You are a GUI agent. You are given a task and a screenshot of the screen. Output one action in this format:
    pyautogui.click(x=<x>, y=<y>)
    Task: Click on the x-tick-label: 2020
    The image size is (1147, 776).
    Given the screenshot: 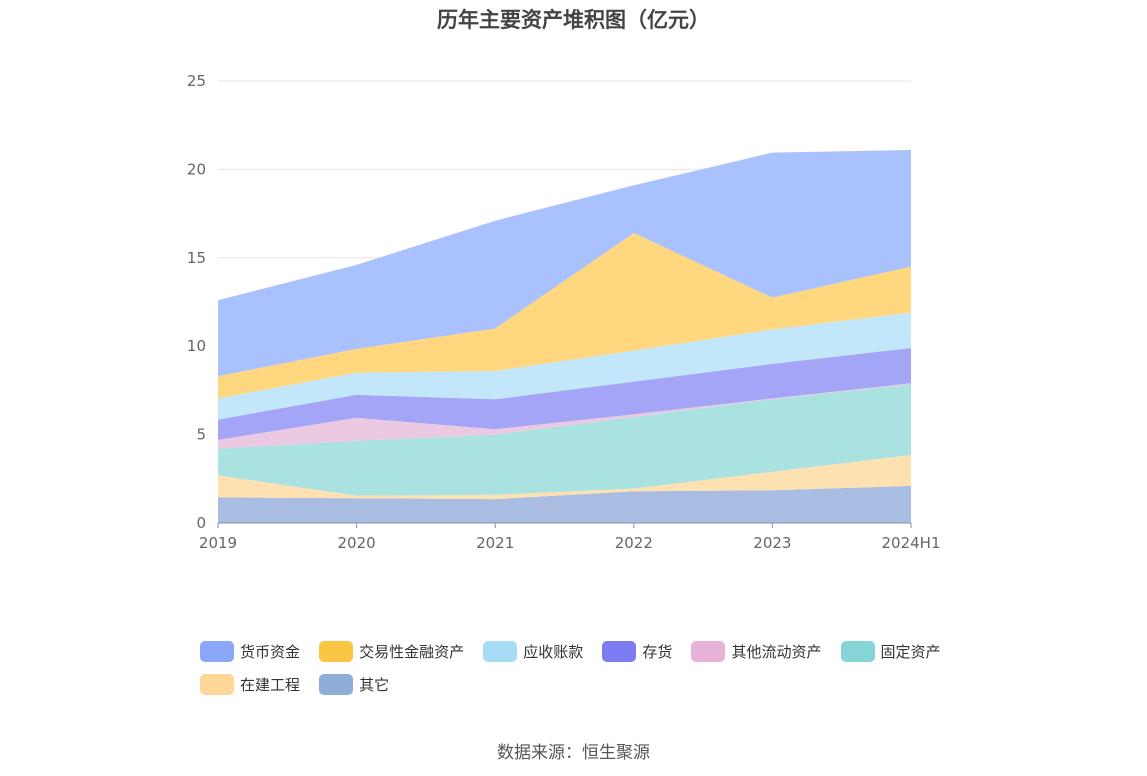 What is the action you would take?
    pyautogui.click(x=357, y=543)
    